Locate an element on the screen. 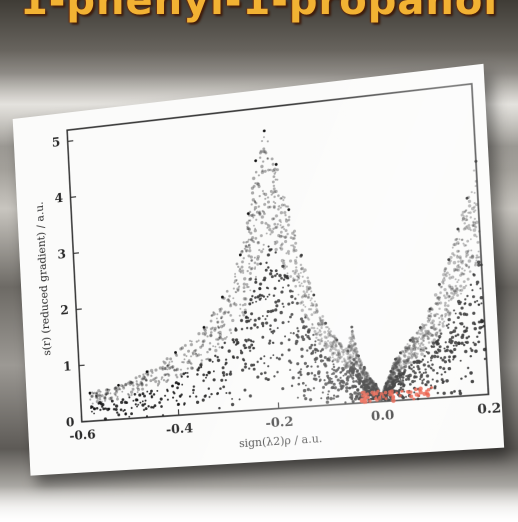  x-tick-label: -0.2 is located at coordinates (279, 421).